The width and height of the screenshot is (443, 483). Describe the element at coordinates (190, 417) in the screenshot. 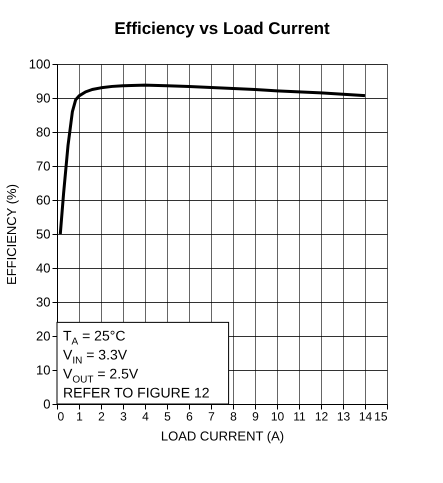

I see `x-tick-label: 6` at that location.